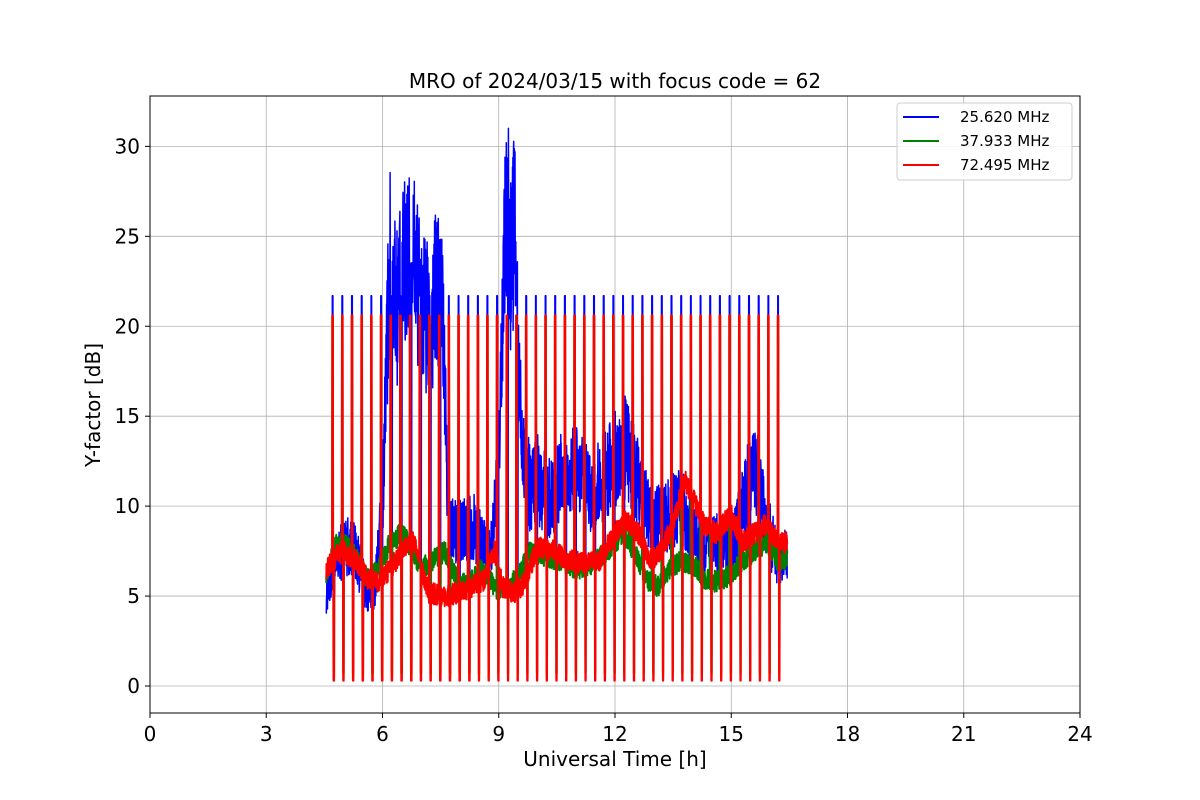  What do you see at coordinates (382, 734) in the screenshot?
I see `x-tick-label: 6` at bounding box center [382, 734].